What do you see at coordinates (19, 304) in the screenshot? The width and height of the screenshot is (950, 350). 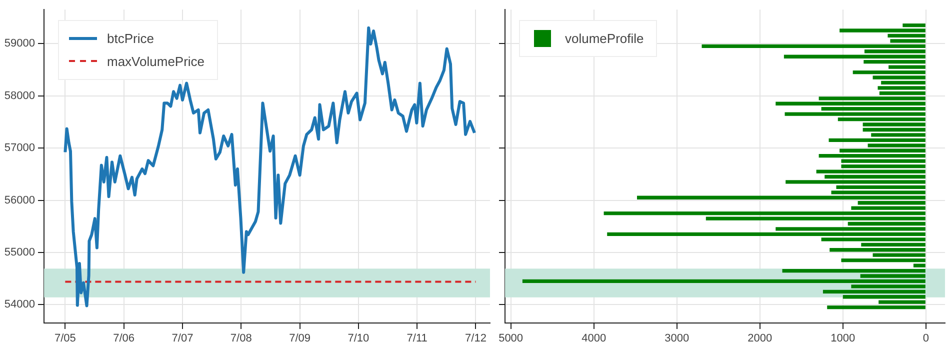 I see `y-tick-label: 54000` at bounding box center [19, 304].